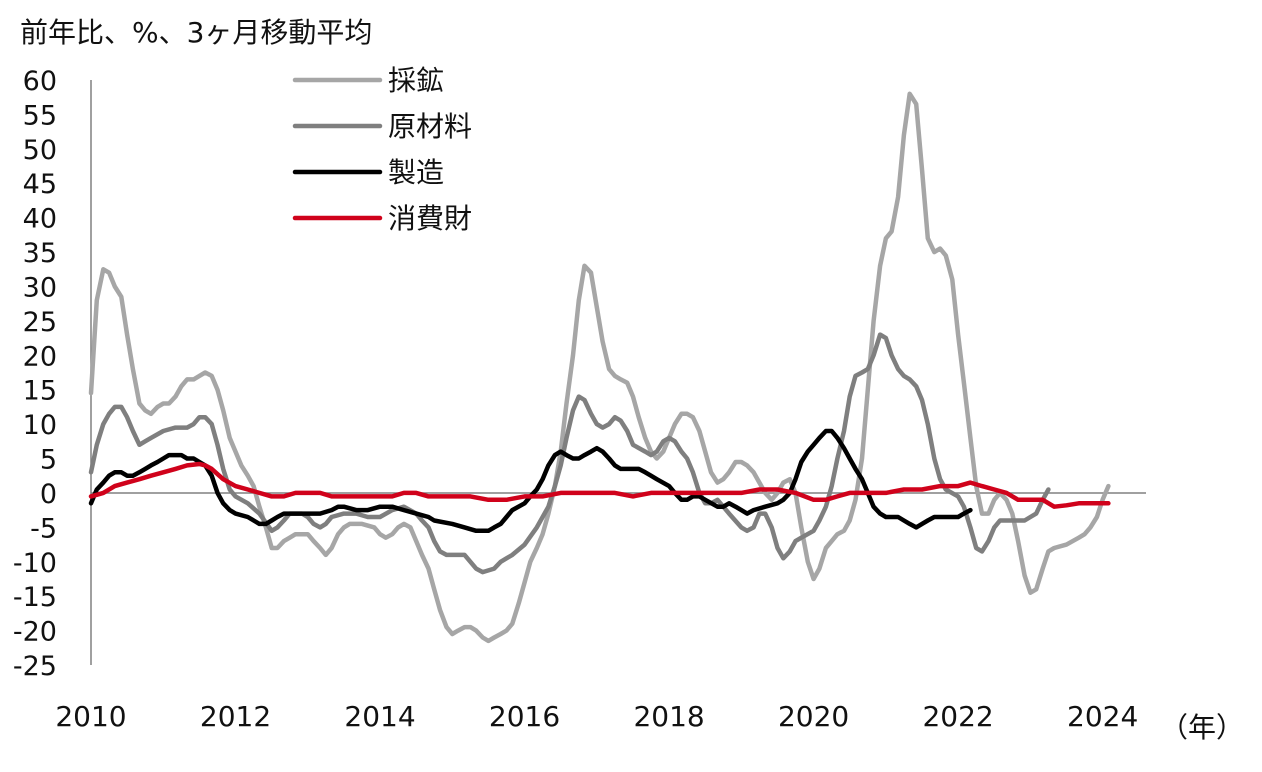  I want to click on y-tick-label: 15, so click(40, 391).